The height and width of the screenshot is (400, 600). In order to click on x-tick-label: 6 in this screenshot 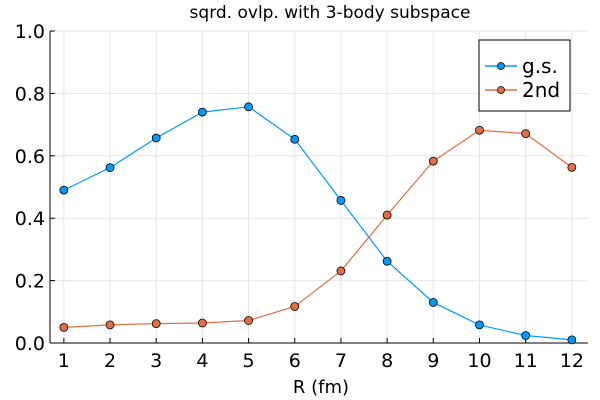, I will do `click(295, 361)`.